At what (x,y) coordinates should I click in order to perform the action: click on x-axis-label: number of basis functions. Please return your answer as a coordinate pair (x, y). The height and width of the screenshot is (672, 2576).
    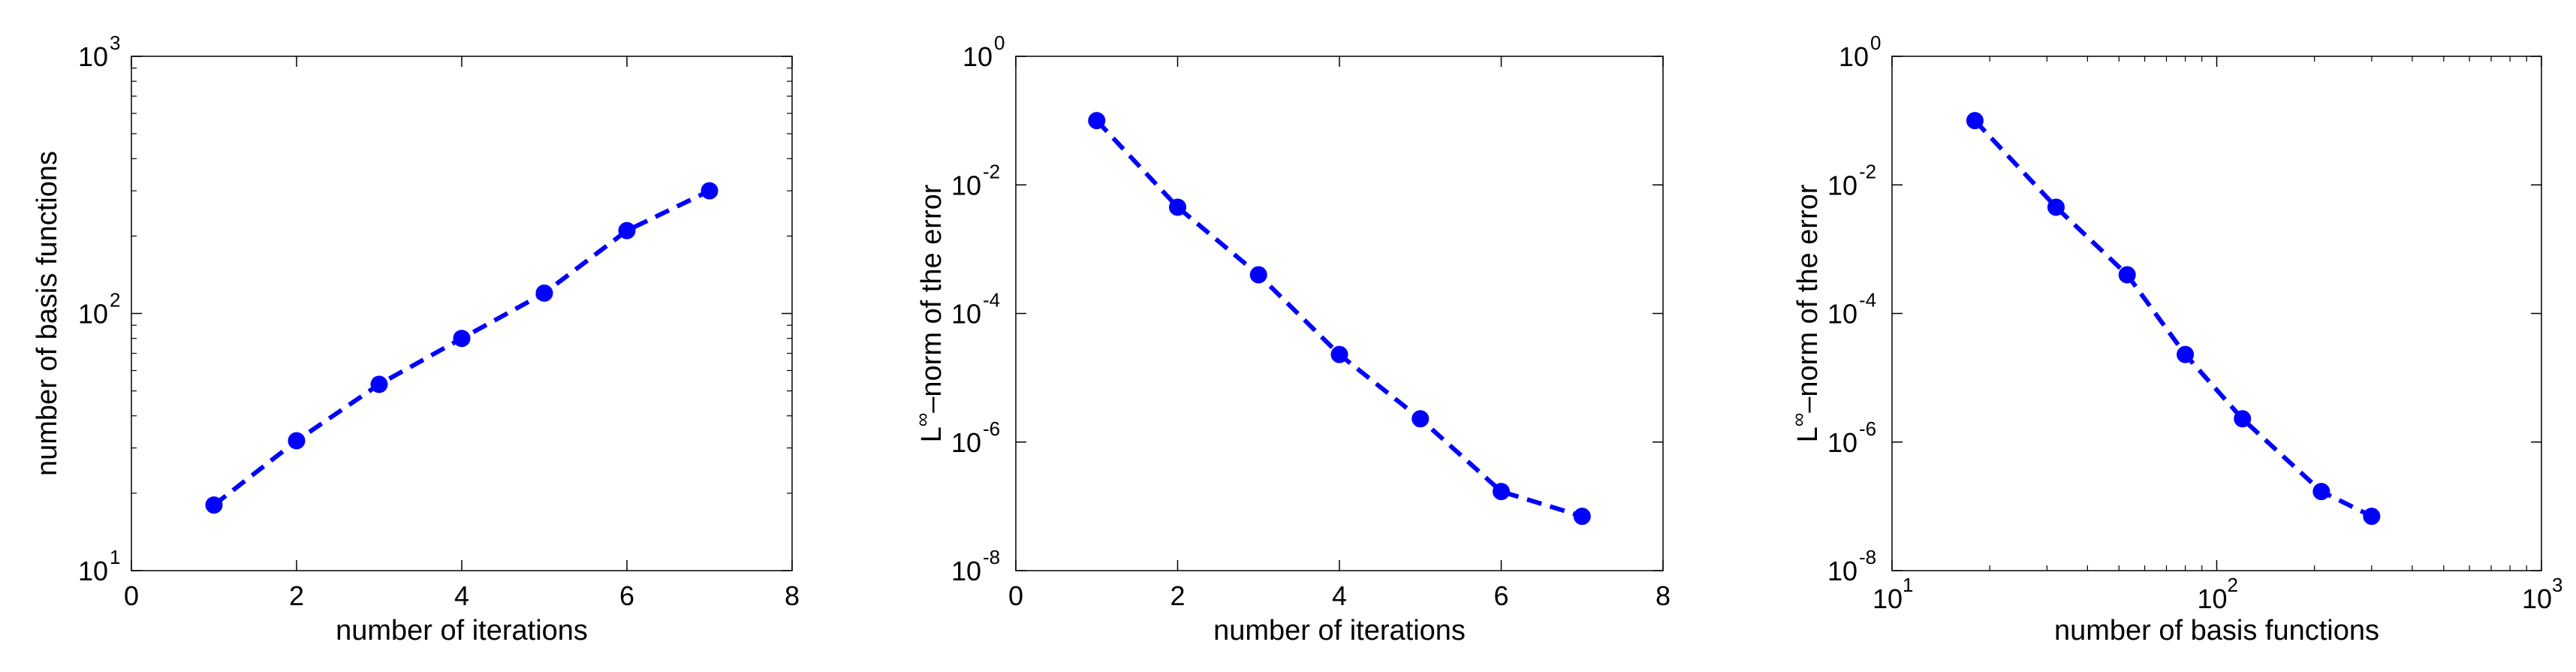
    Looking at the image, I should click on (2216, 630).